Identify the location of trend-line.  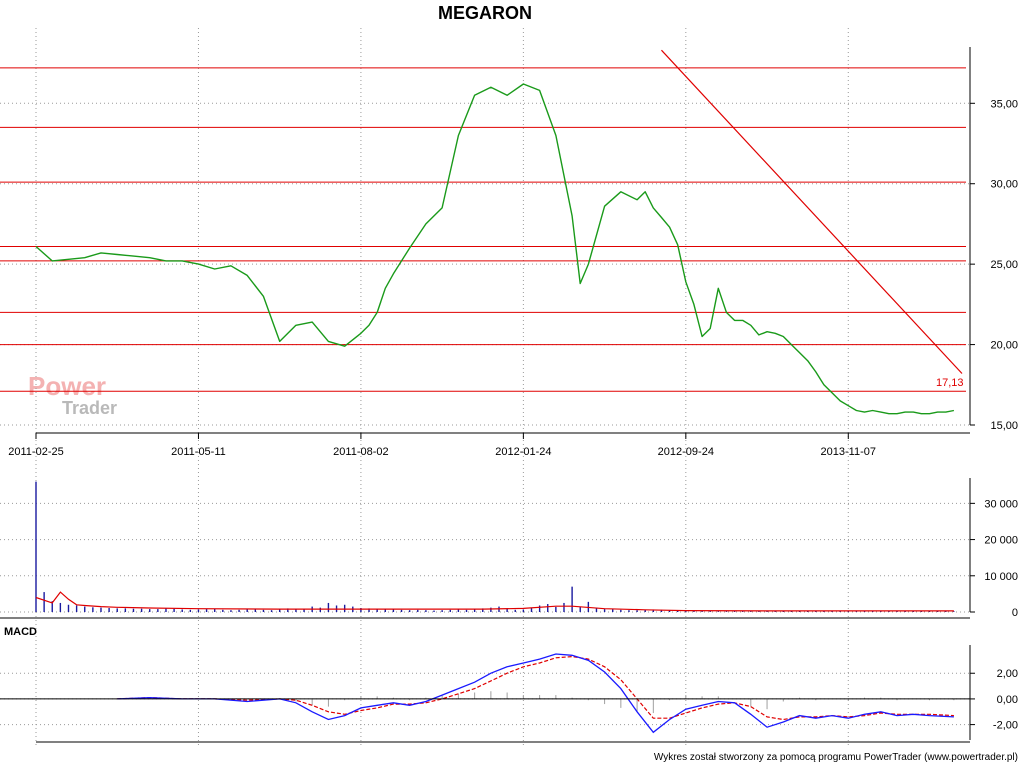
(812, 211).